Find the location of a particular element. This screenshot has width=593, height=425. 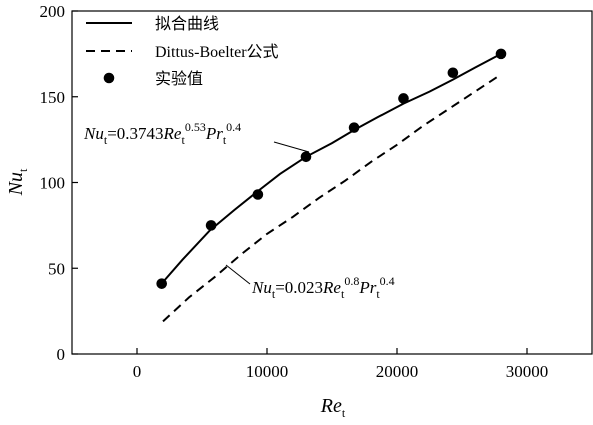

fit-equation-label: Nut=0.3743Ret0.53Prt0.4 is located at coordinates (162, 133).